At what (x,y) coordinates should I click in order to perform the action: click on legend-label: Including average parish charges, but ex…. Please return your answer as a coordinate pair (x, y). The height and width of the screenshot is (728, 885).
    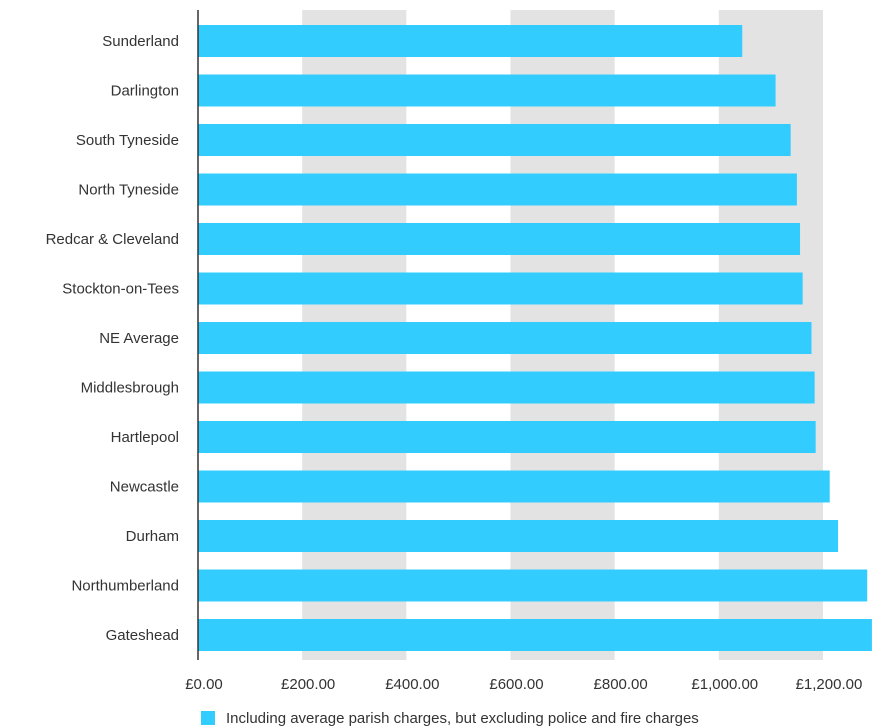
    Looking at the image, I should click on (462, 718).